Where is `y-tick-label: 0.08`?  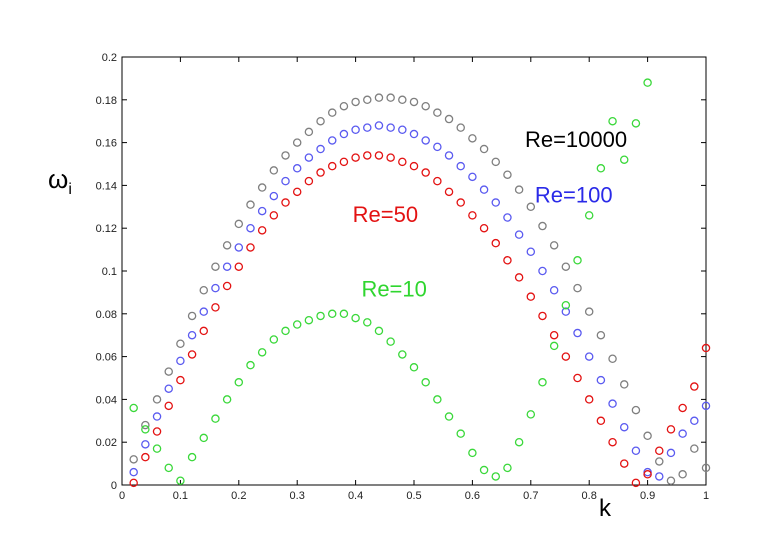
y-tick-label: 0.08 is located at coordinates (106, 315).